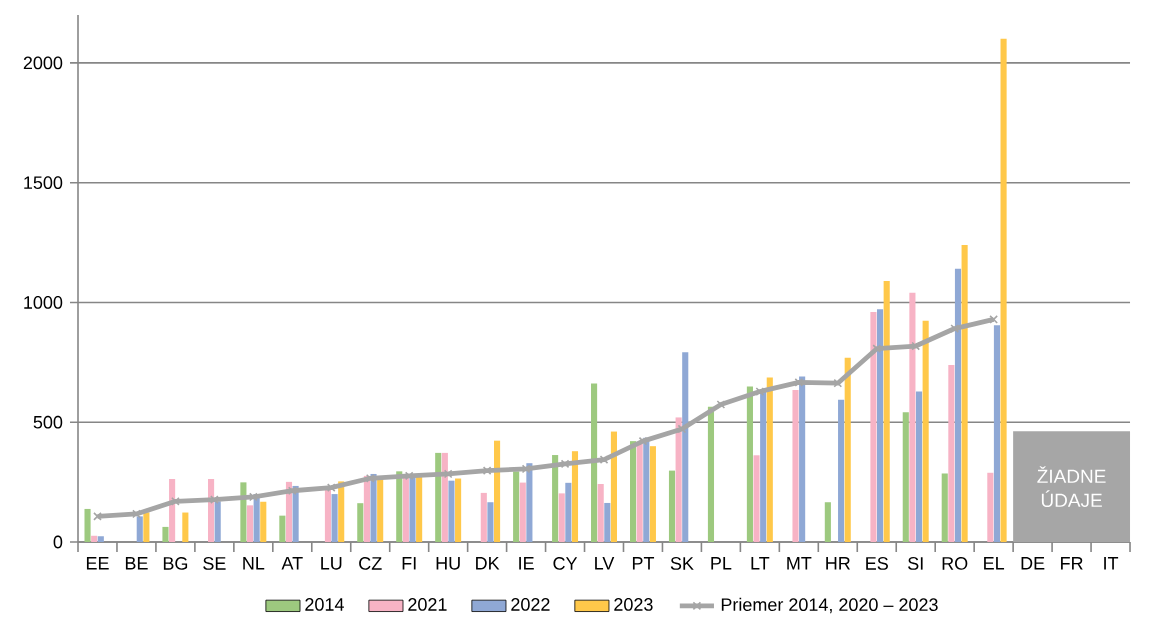 This screenshot has height=625, width=1159. I want to click on x-tick-label: EE, so click(97, 563).